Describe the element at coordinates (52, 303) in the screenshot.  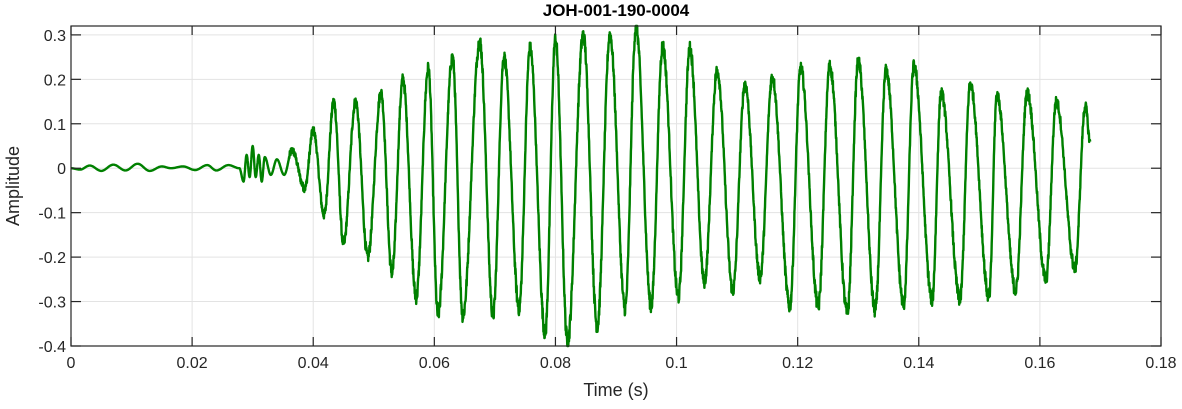
I see `y-tick-label: -0.3` at that location.